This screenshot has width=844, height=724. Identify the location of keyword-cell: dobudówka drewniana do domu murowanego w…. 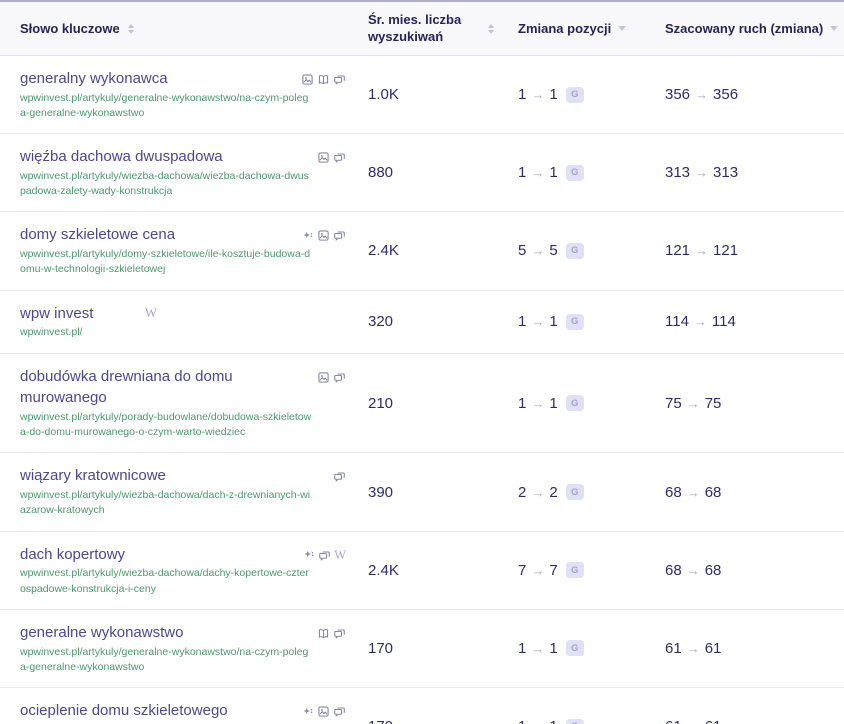
(175, 403).